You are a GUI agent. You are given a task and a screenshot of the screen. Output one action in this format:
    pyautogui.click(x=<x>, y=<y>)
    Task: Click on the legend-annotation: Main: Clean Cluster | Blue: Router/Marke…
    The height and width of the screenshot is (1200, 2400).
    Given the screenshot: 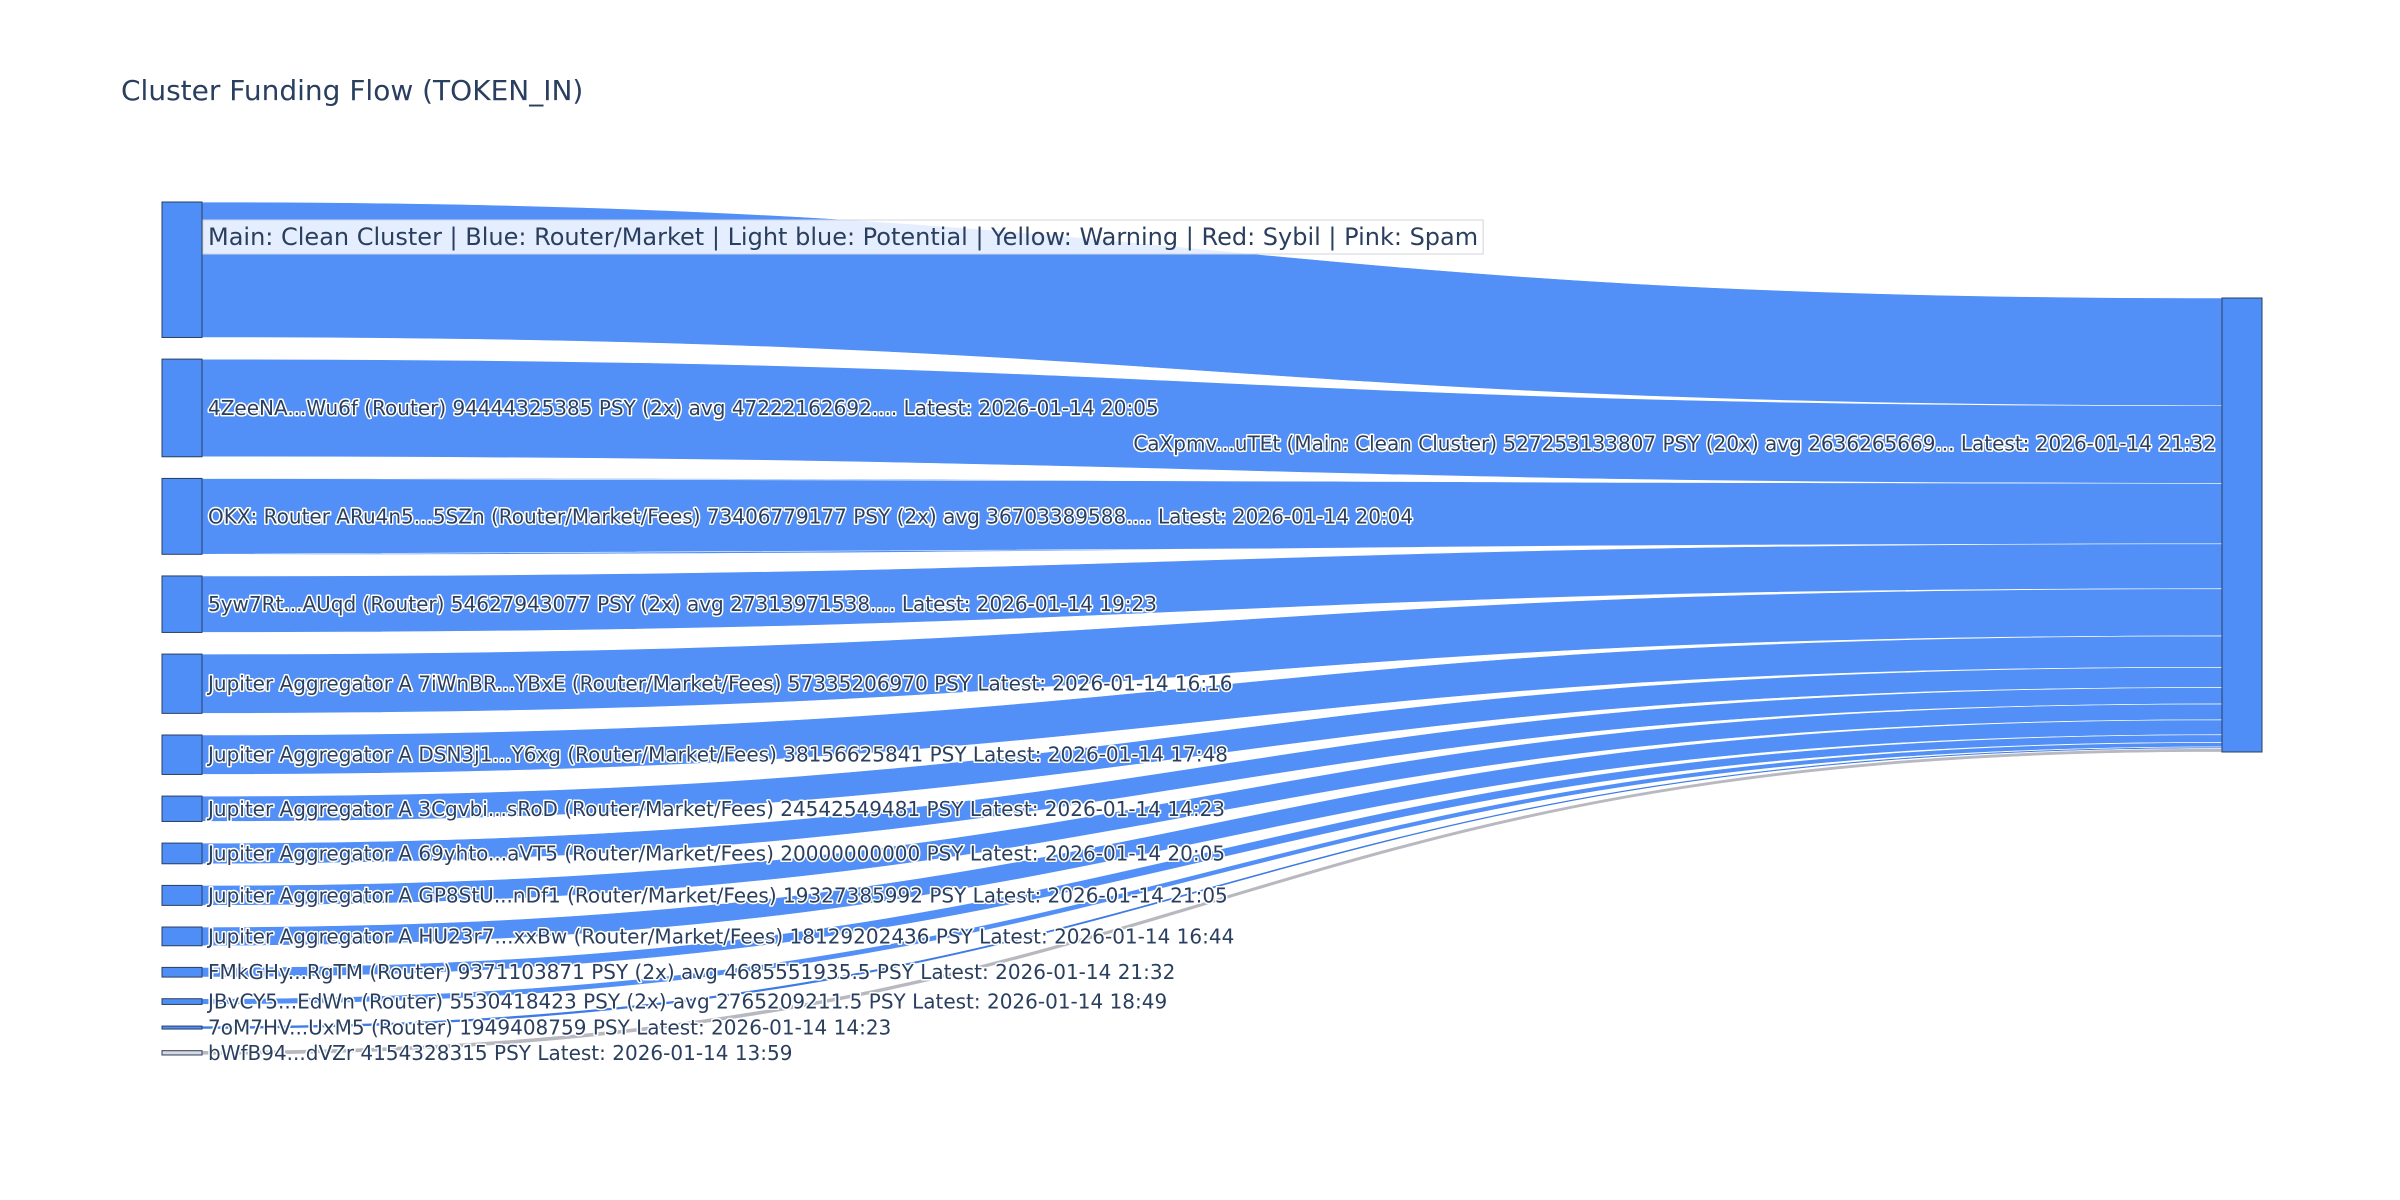 What is the action you would take?
    pyautogui.click(x=843, y=237)
    